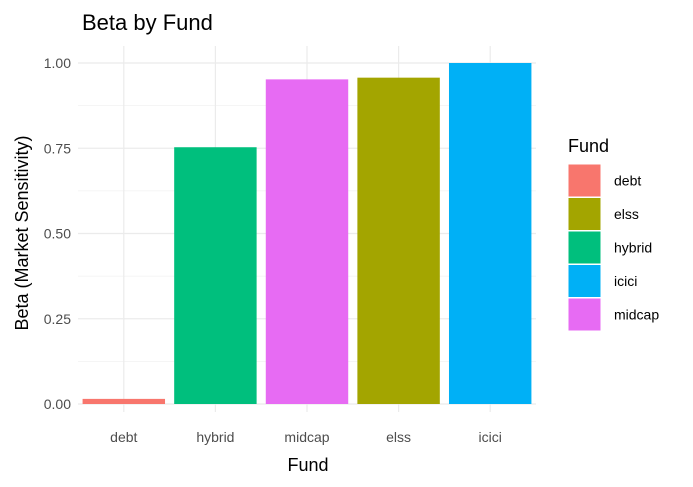  I want to click on y-tick-label: 0.25, so click(57, 319).